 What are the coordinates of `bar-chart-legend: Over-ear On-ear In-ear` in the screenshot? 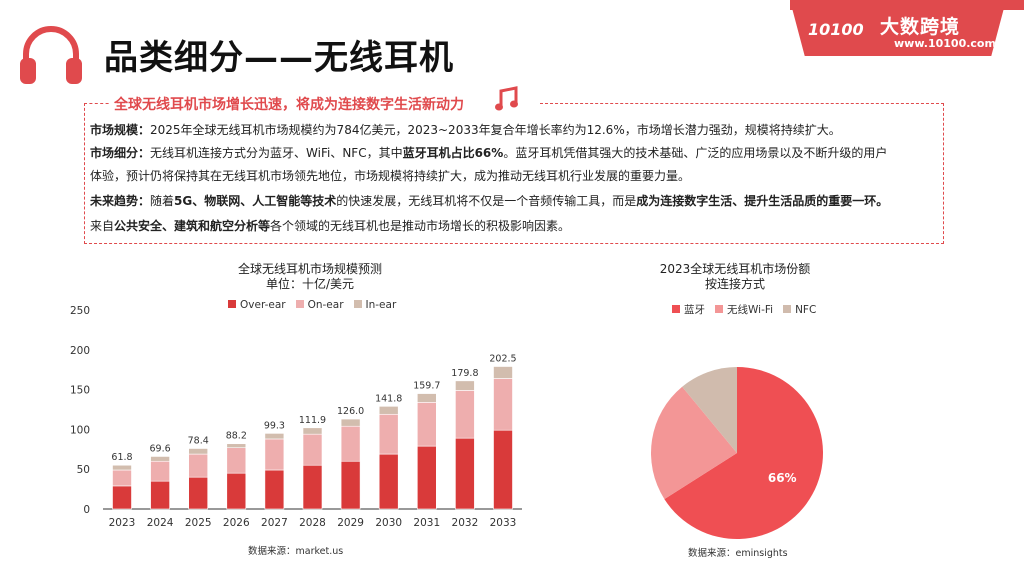 It's located at (312, 305).